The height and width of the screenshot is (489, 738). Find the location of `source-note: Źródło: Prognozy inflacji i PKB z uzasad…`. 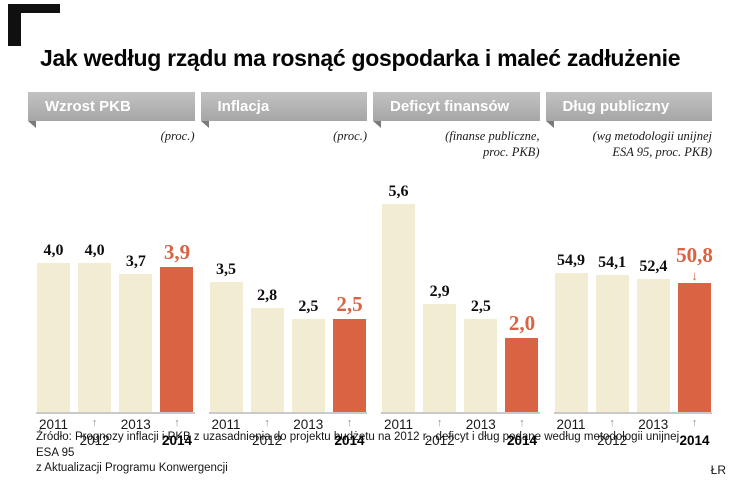

source-note: Źródło: Prognozy inflacji i PKB z uzasad… is located at coordinates (358, 453).